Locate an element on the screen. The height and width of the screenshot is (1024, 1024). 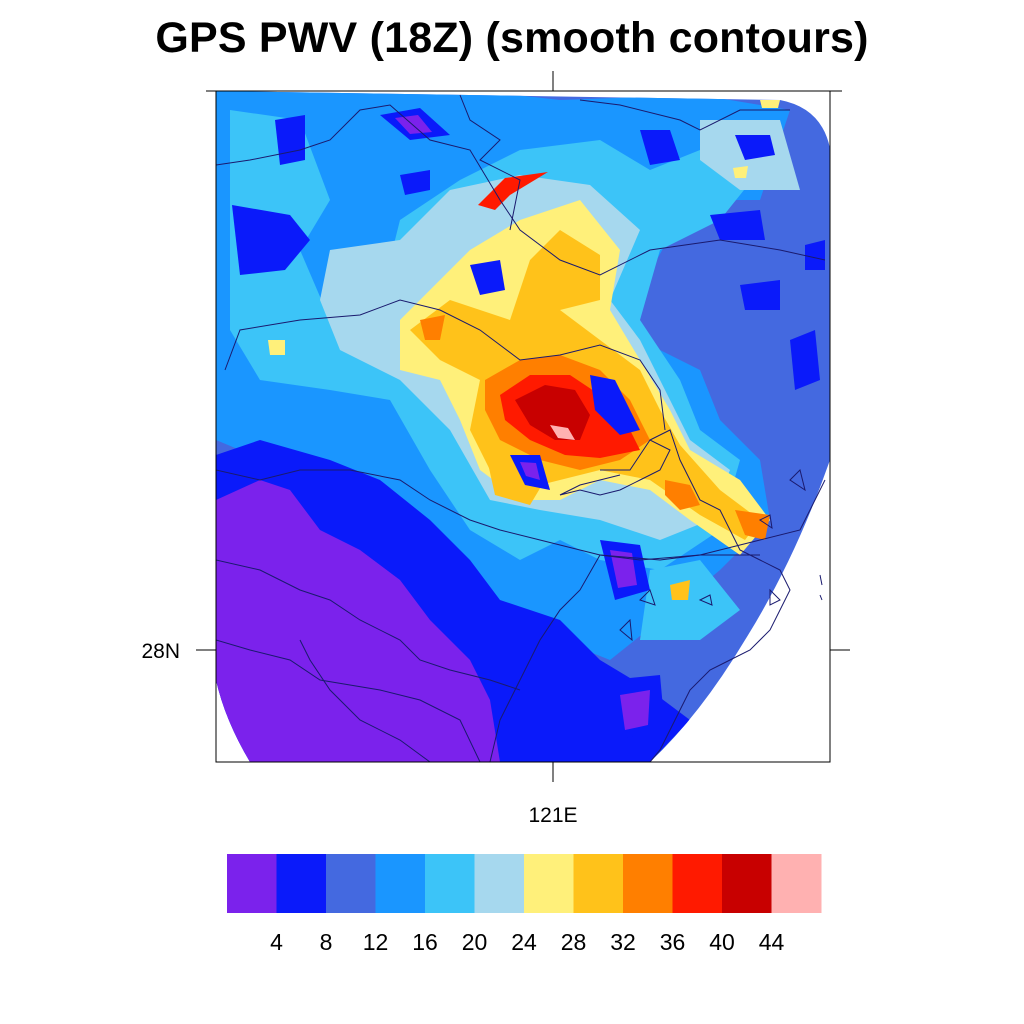
contour-40-44-b is located at coordinates (513, 191).